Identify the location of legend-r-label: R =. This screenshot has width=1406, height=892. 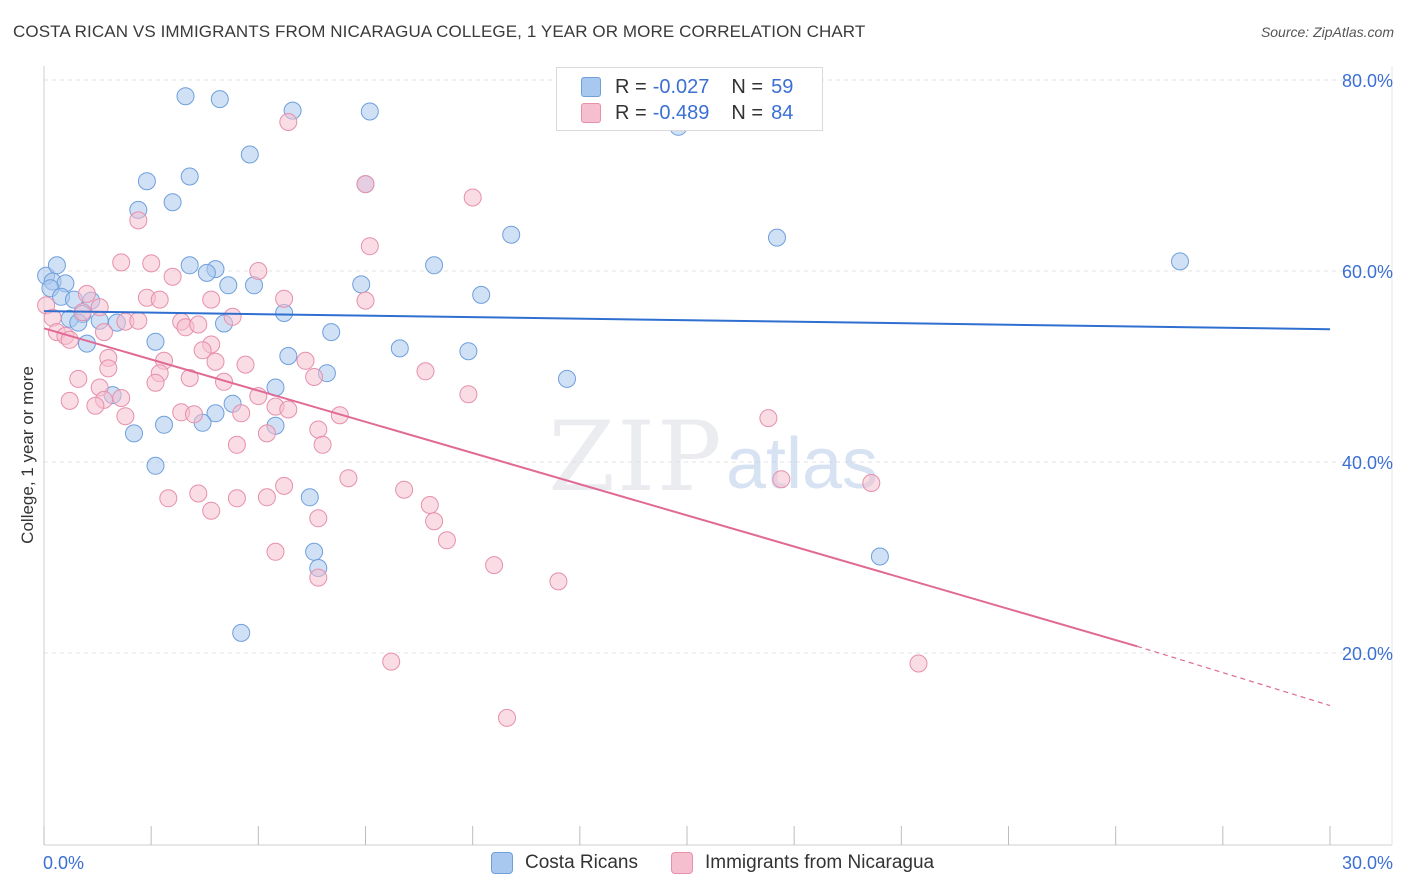
(631, 86).